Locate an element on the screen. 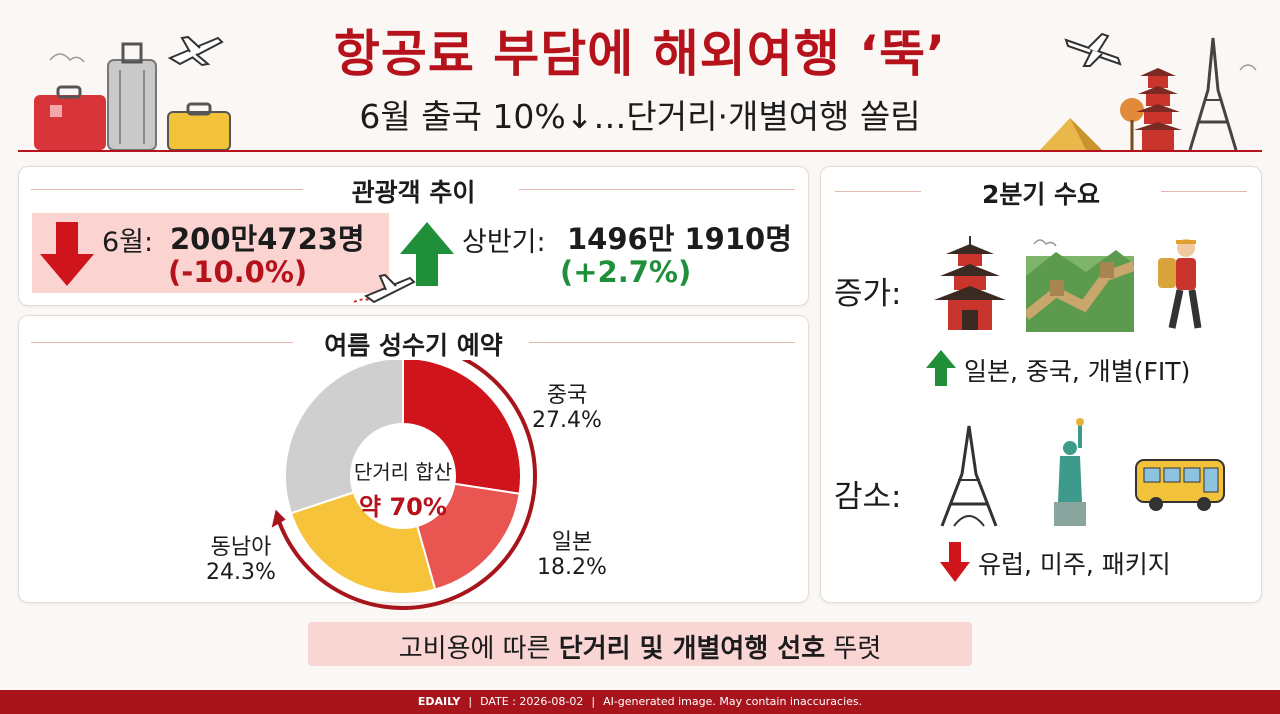 The width and height of the screenshot is (1280, 714). bus-icon is located at coordinates (1180, 485).